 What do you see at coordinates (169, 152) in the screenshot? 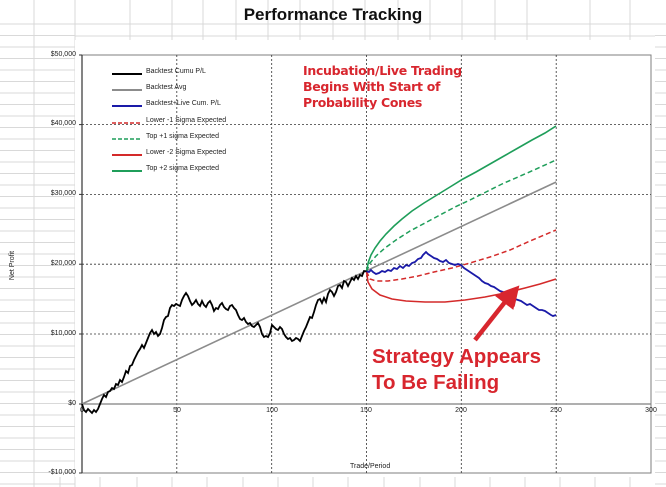
I see `legend-item-lower-2-sigma: Lower -2 Sigma Expected` at bounding box center [169, 152].